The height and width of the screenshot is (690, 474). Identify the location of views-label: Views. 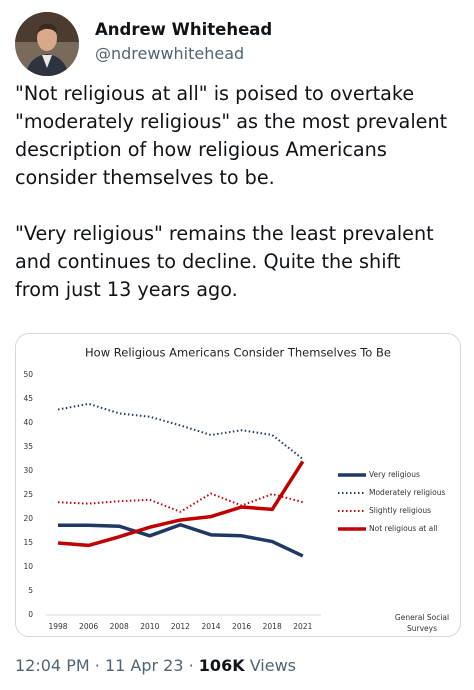
(272, 665).